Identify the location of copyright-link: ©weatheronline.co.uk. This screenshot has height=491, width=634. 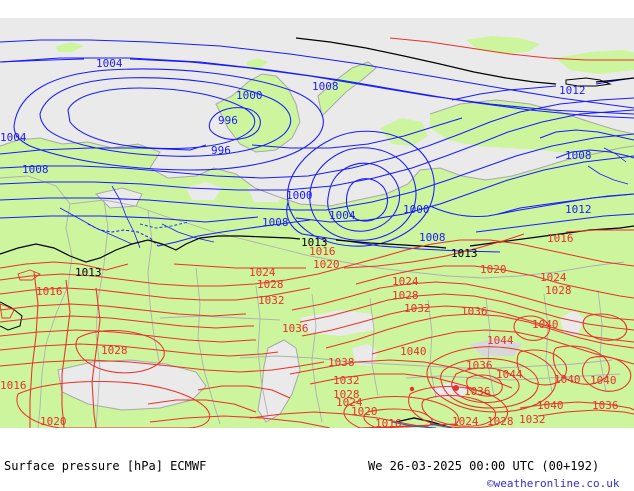
(553, 483).